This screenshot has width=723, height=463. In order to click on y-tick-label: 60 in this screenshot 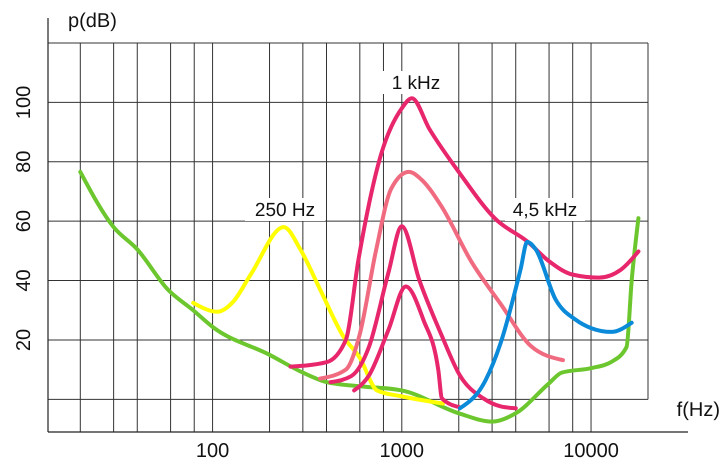, I will do `click(24, 221)`.